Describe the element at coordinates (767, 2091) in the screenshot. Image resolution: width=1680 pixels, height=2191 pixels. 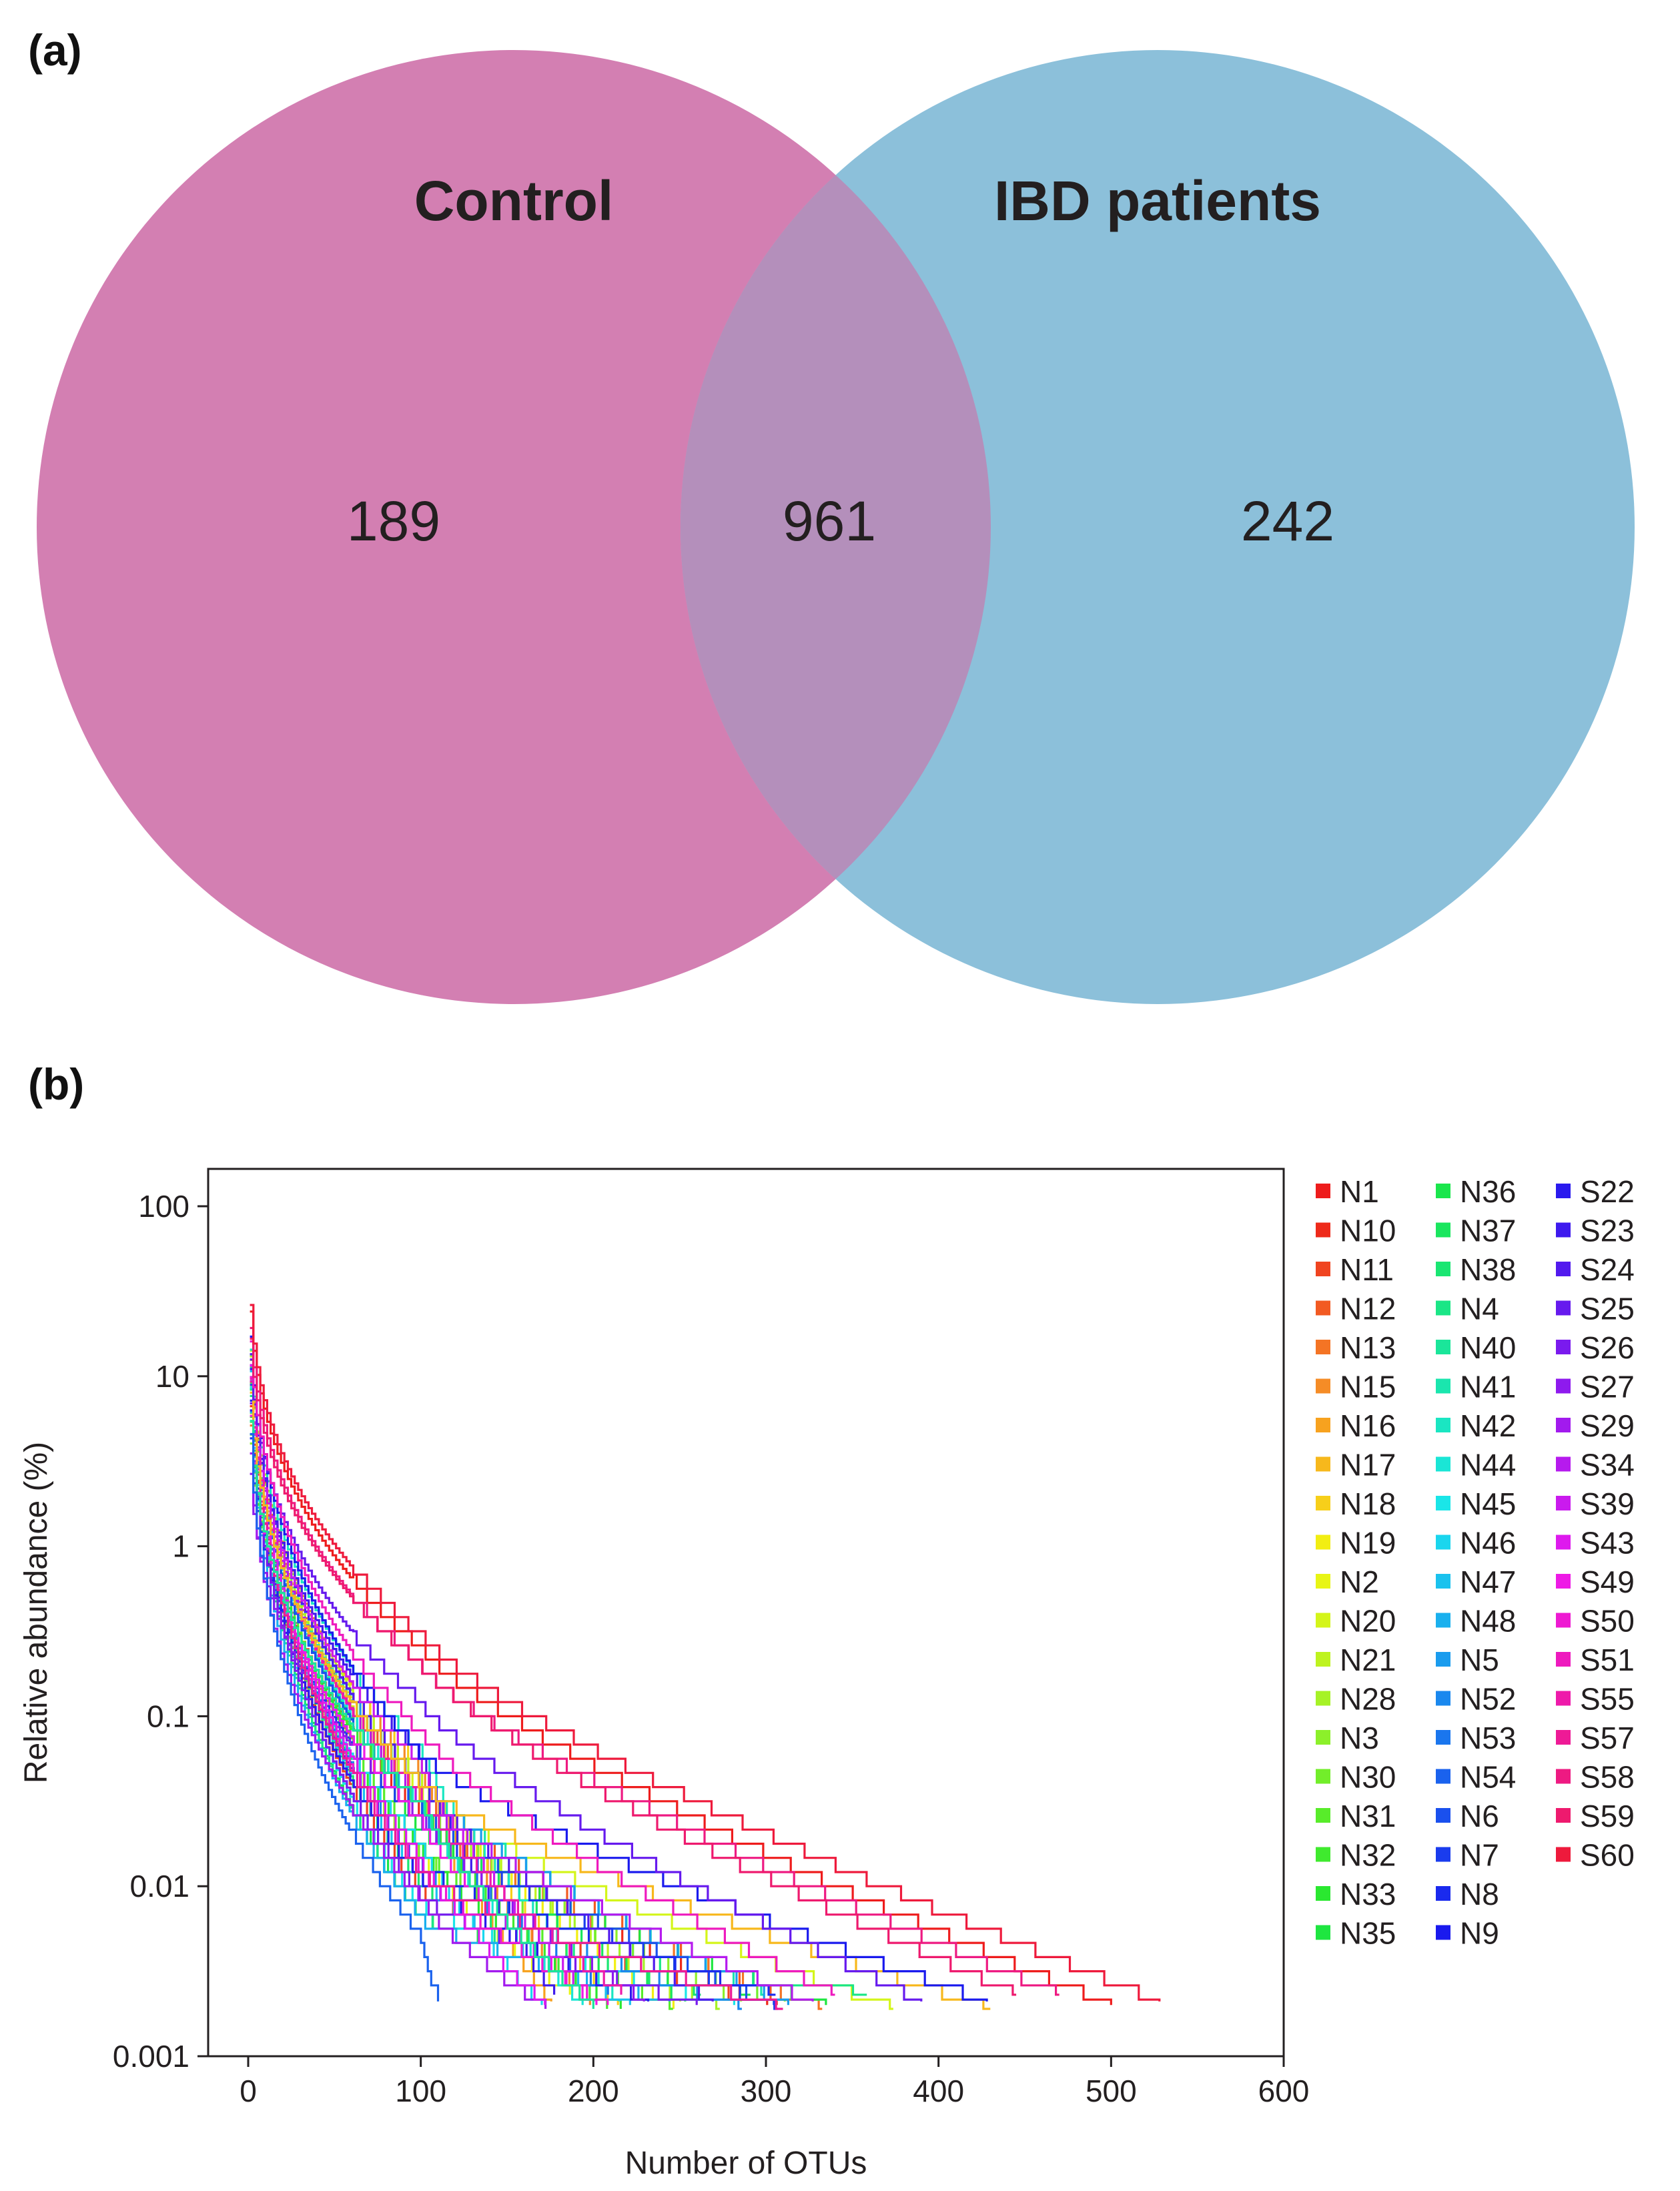
I see `x-tick-label: 300` at that location.